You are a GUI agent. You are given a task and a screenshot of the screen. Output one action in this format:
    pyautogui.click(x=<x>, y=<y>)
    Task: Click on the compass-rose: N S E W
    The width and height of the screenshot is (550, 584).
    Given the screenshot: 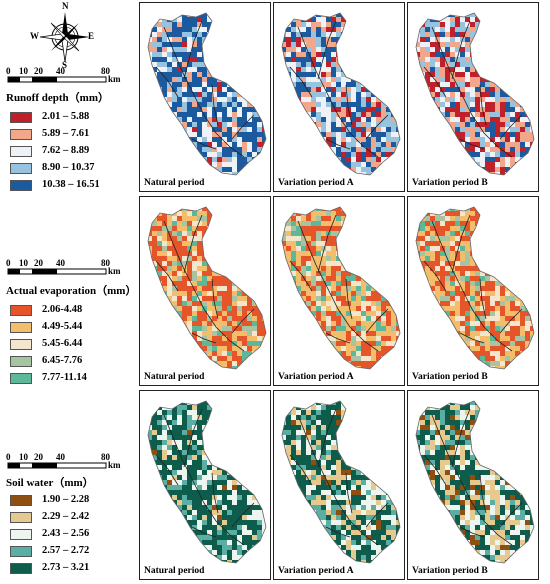 What is the action you would take?
    pyautogui.click(x=63, y=35)
    